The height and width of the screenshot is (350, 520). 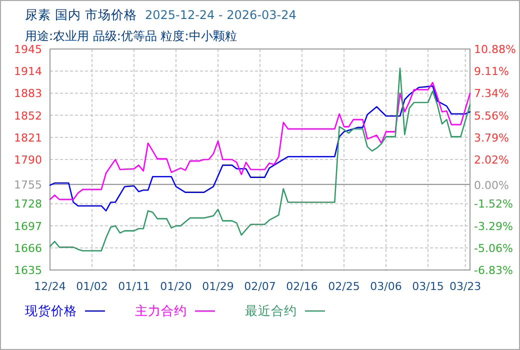 What do you see at coordinates (176, 286) in the screenshot?
I see `x-tick-label: 01/20` at bounding box center [176, 286].